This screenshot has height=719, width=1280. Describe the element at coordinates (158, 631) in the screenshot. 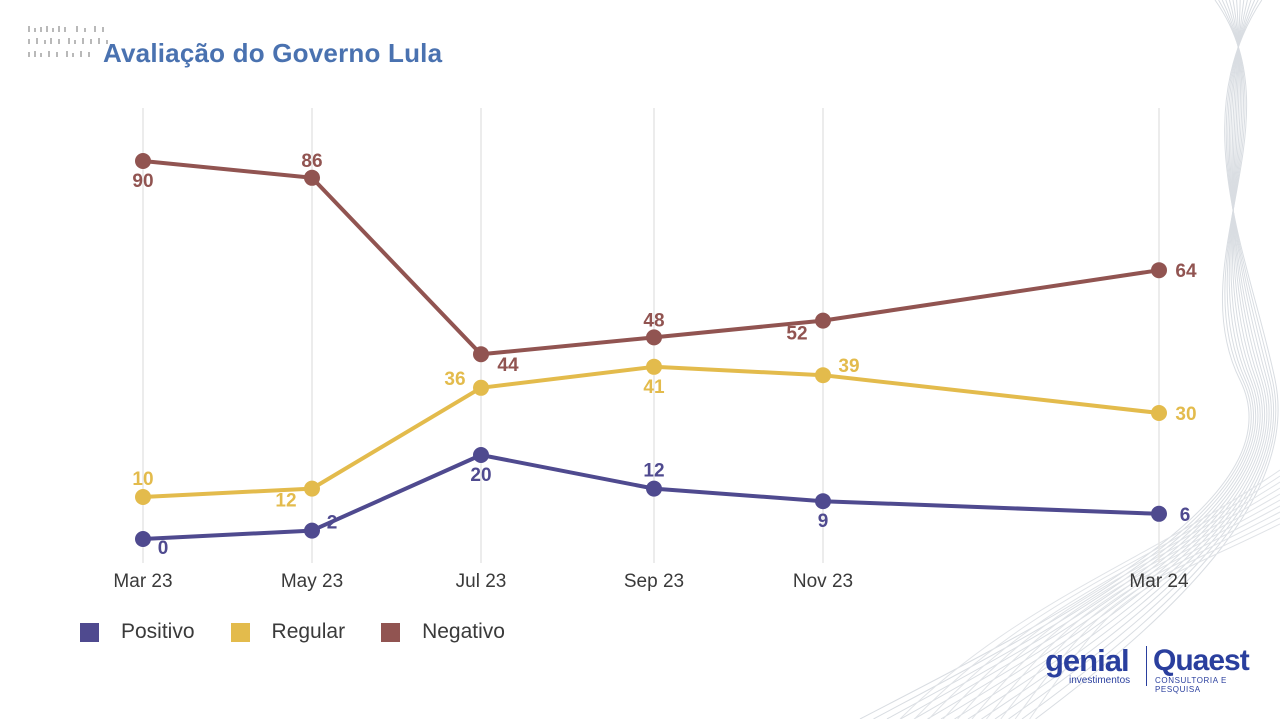

I see `legend-label-positivo: Positivo` at that location.